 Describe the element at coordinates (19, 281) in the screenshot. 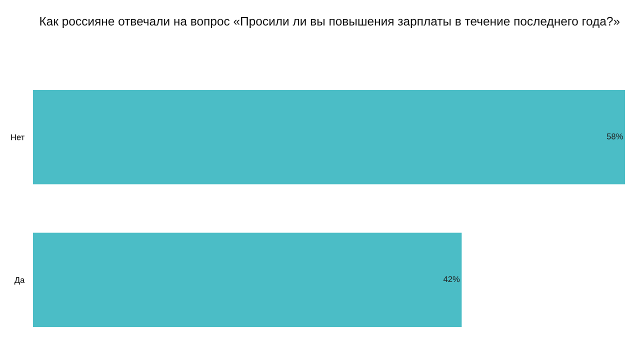

I see `y-tick-label: Да` at that location.